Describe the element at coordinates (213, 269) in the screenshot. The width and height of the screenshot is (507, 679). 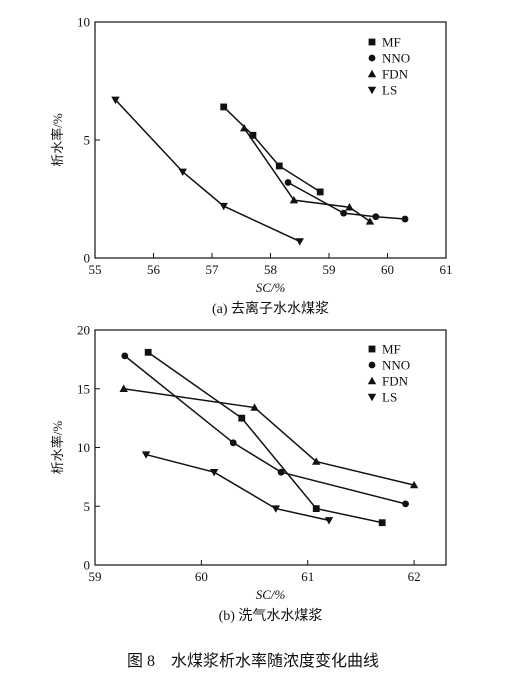
I see `x-tick-label: 57` at that location.